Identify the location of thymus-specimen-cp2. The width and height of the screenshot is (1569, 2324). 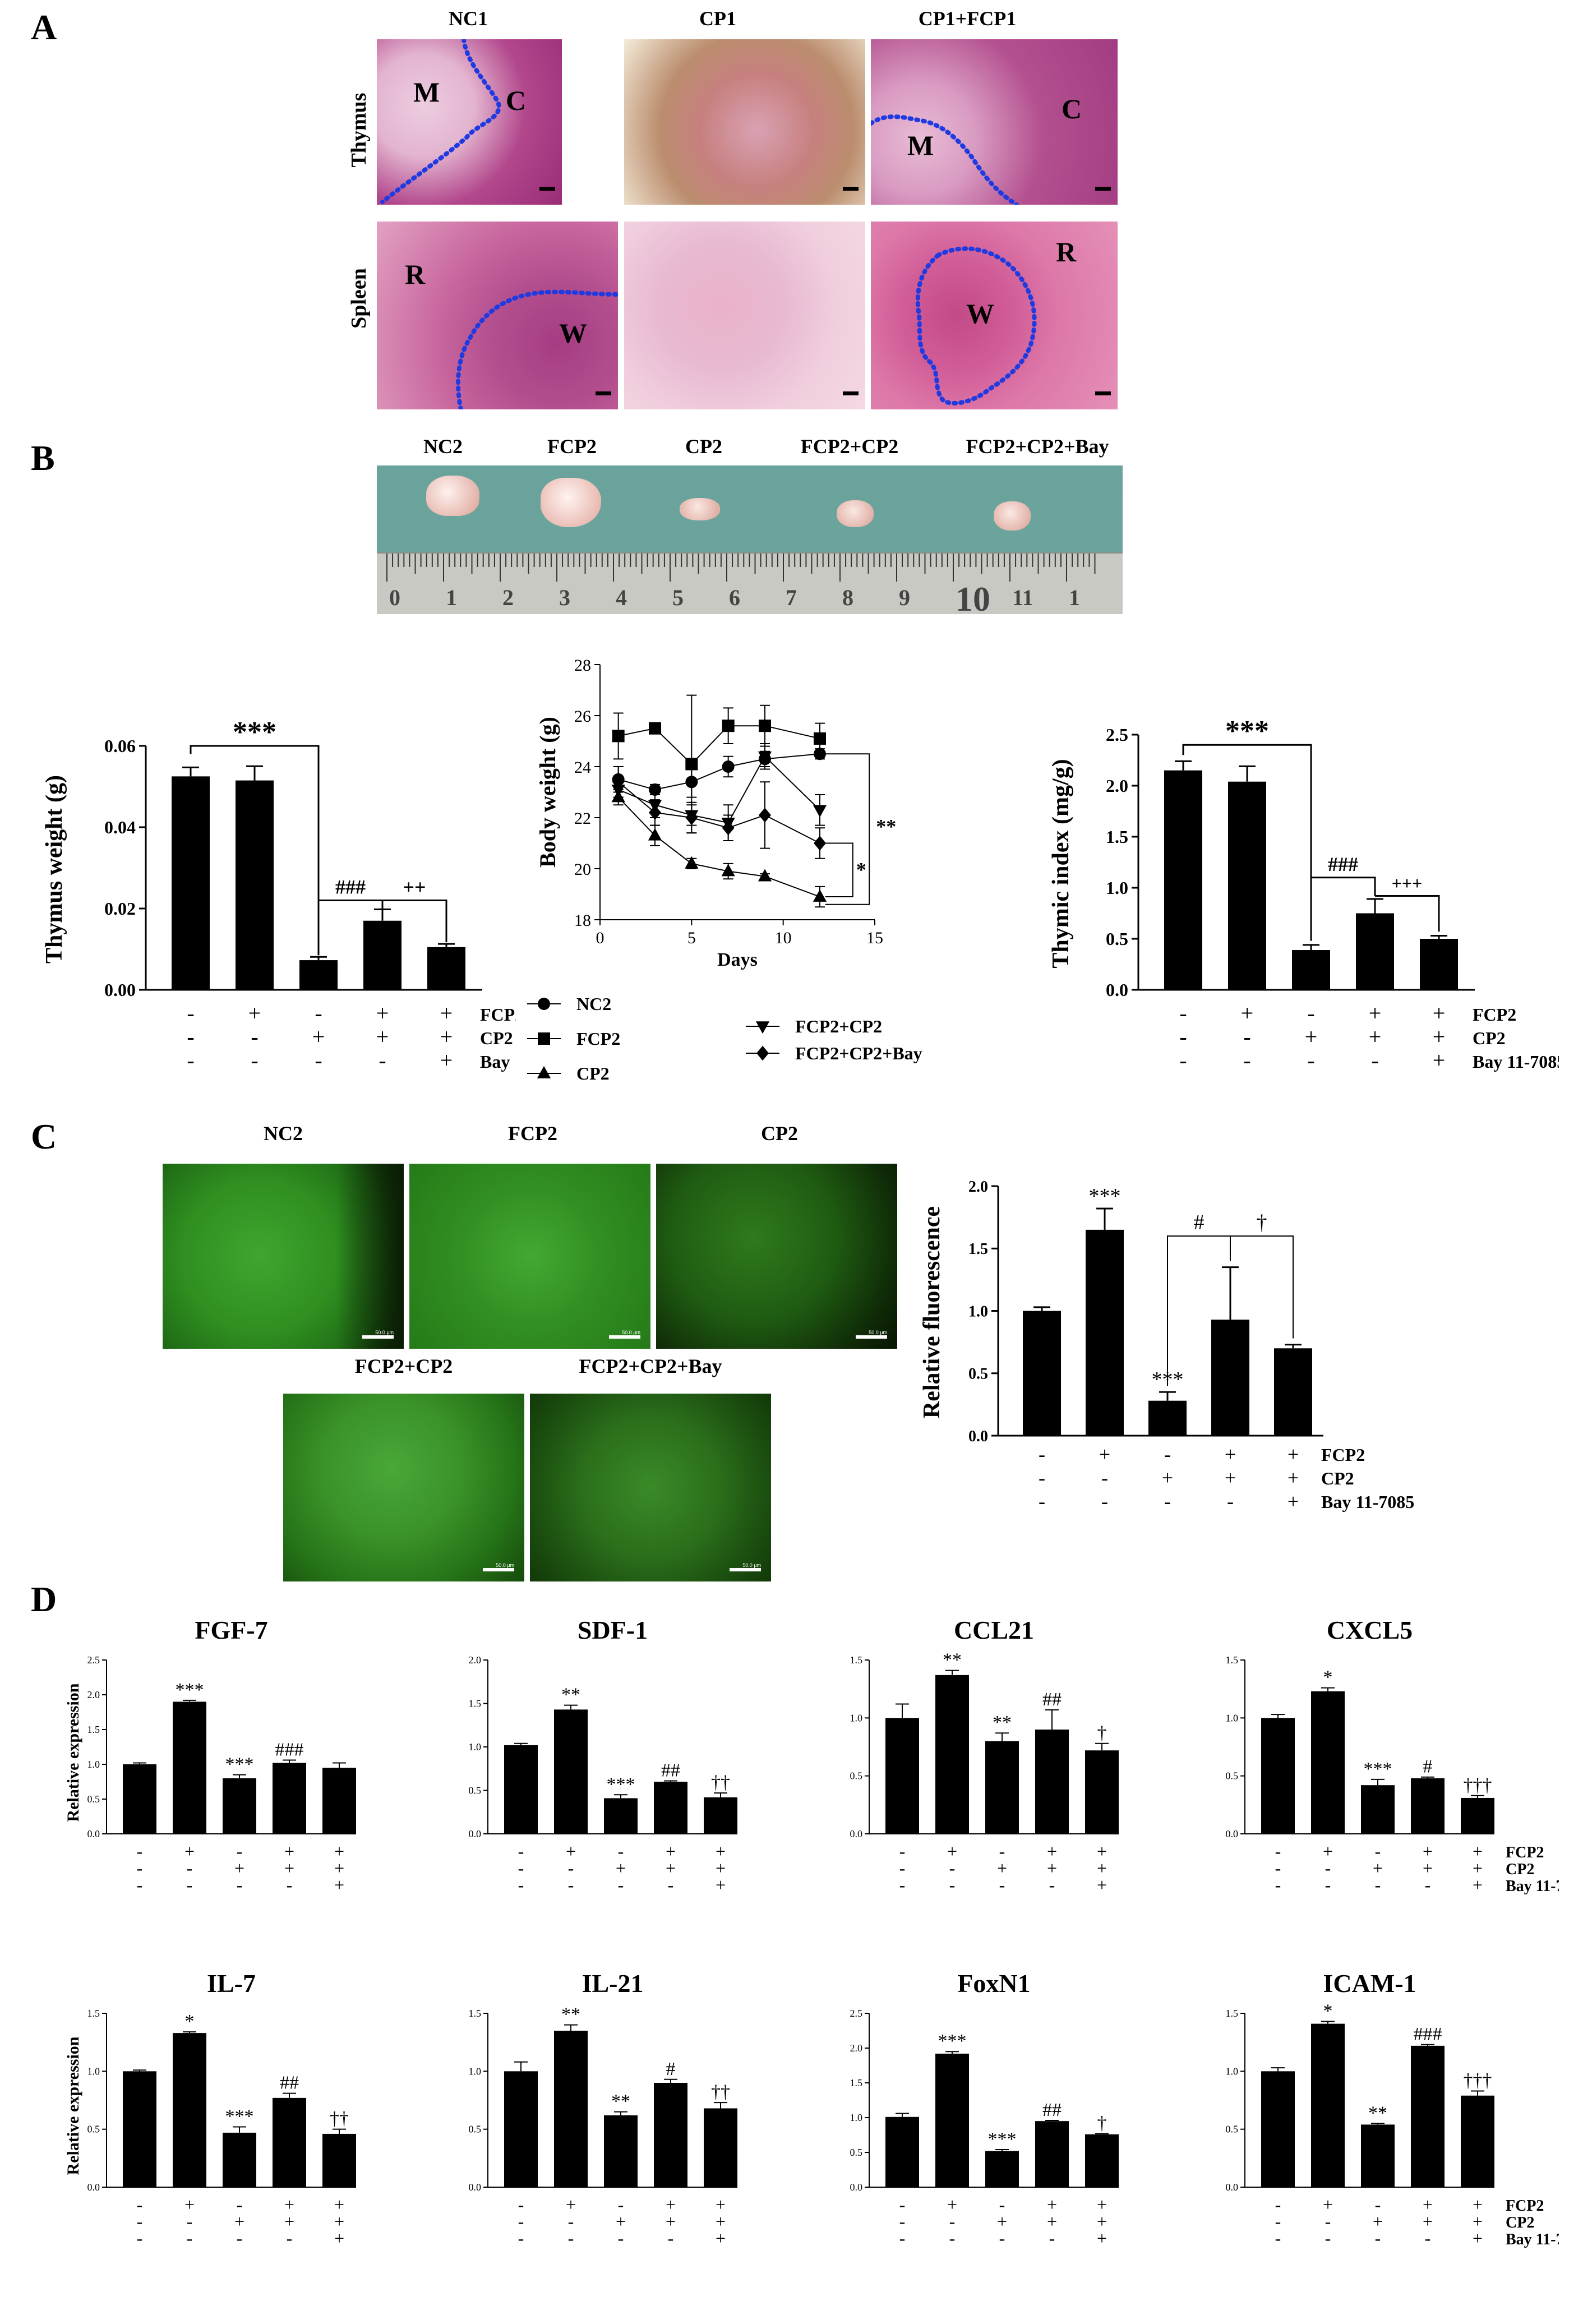
(700, 509).